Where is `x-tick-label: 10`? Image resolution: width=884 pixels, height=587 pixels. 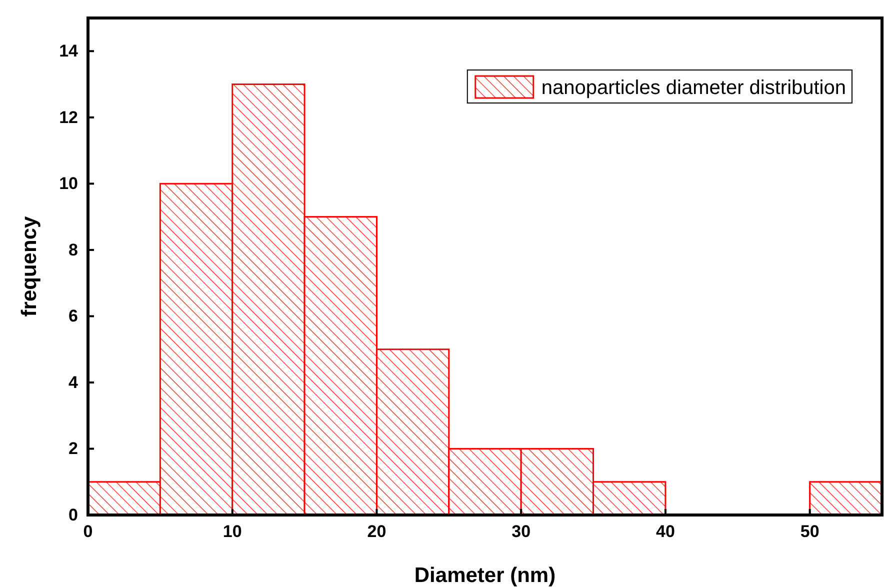 x-tick-label: 10 is located at coordinates (232, 532).